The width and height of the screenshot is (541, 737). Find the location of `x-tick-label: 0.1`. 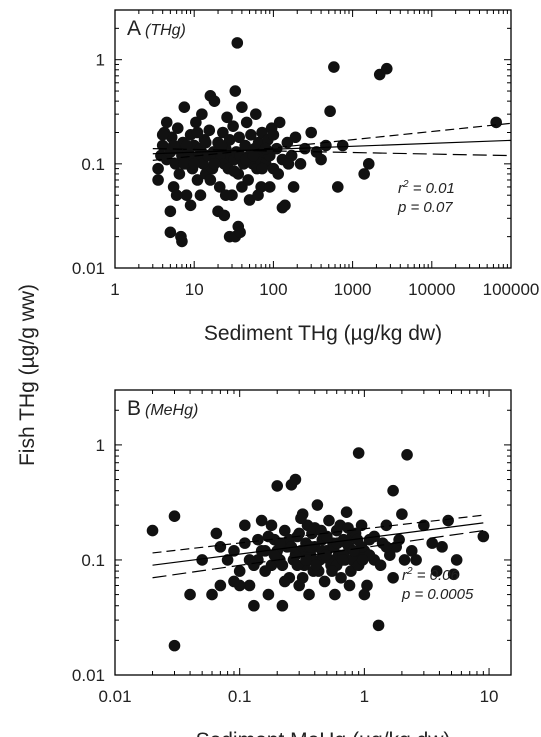

x-tick-label: 0.1 is located at coordinates (240, 696).